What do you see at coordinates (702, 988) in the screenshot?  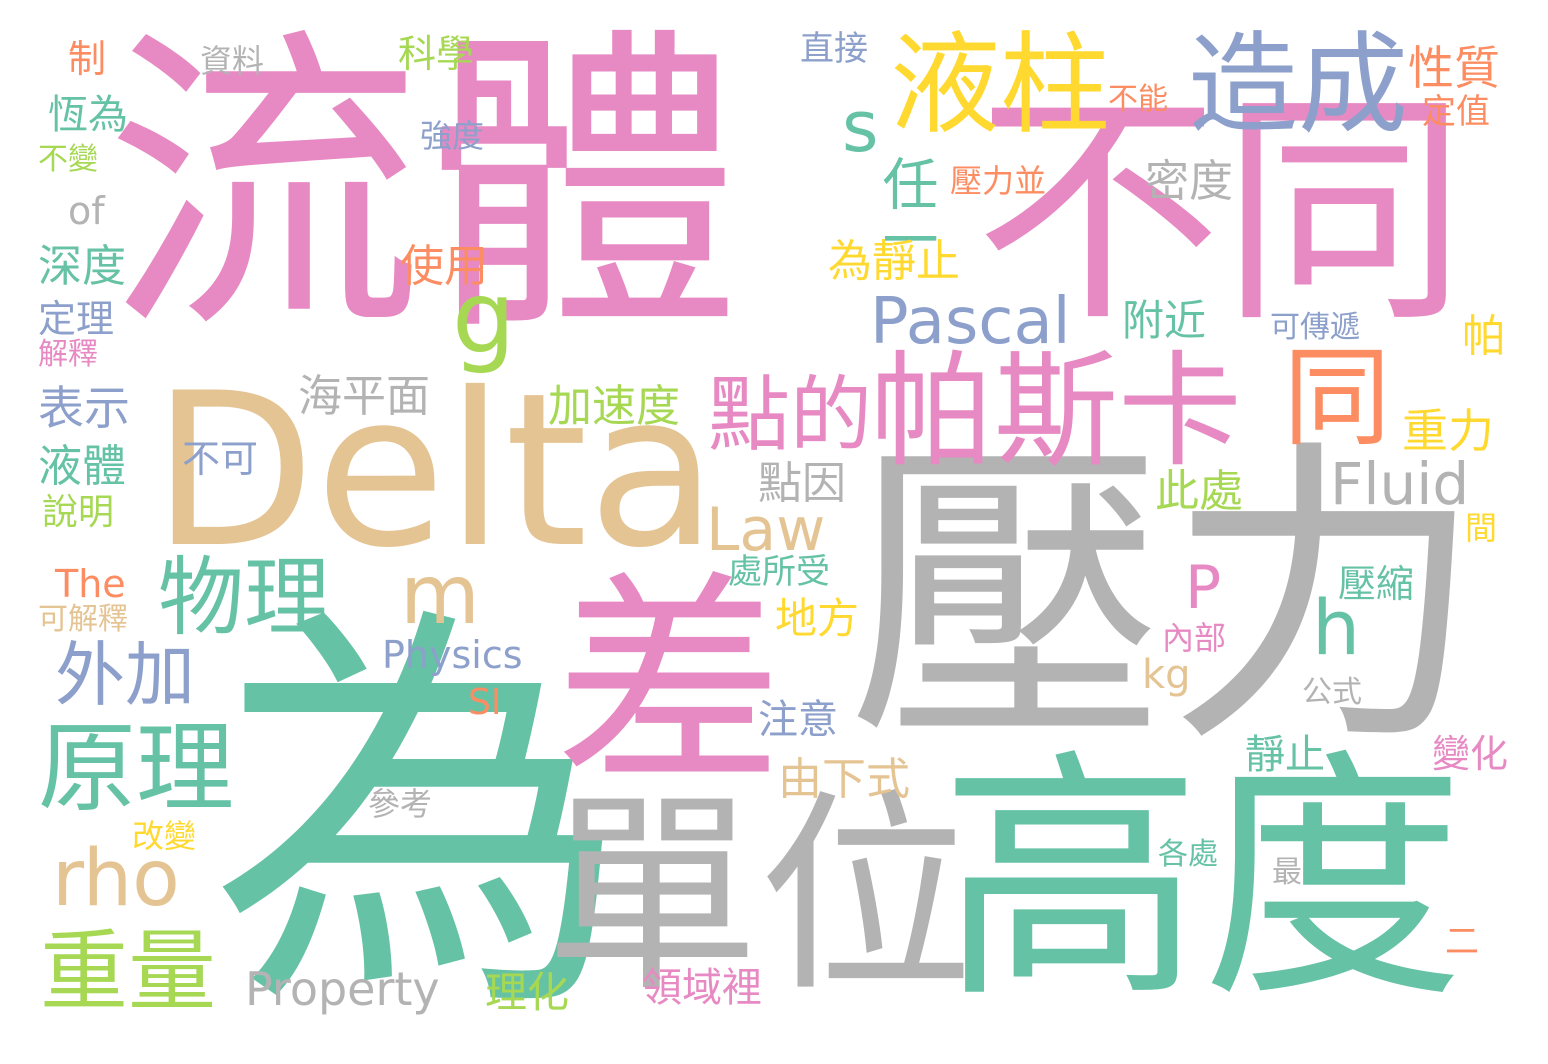 I see `word-lingyuli: 領域裡` at bounding box center [702, 988].